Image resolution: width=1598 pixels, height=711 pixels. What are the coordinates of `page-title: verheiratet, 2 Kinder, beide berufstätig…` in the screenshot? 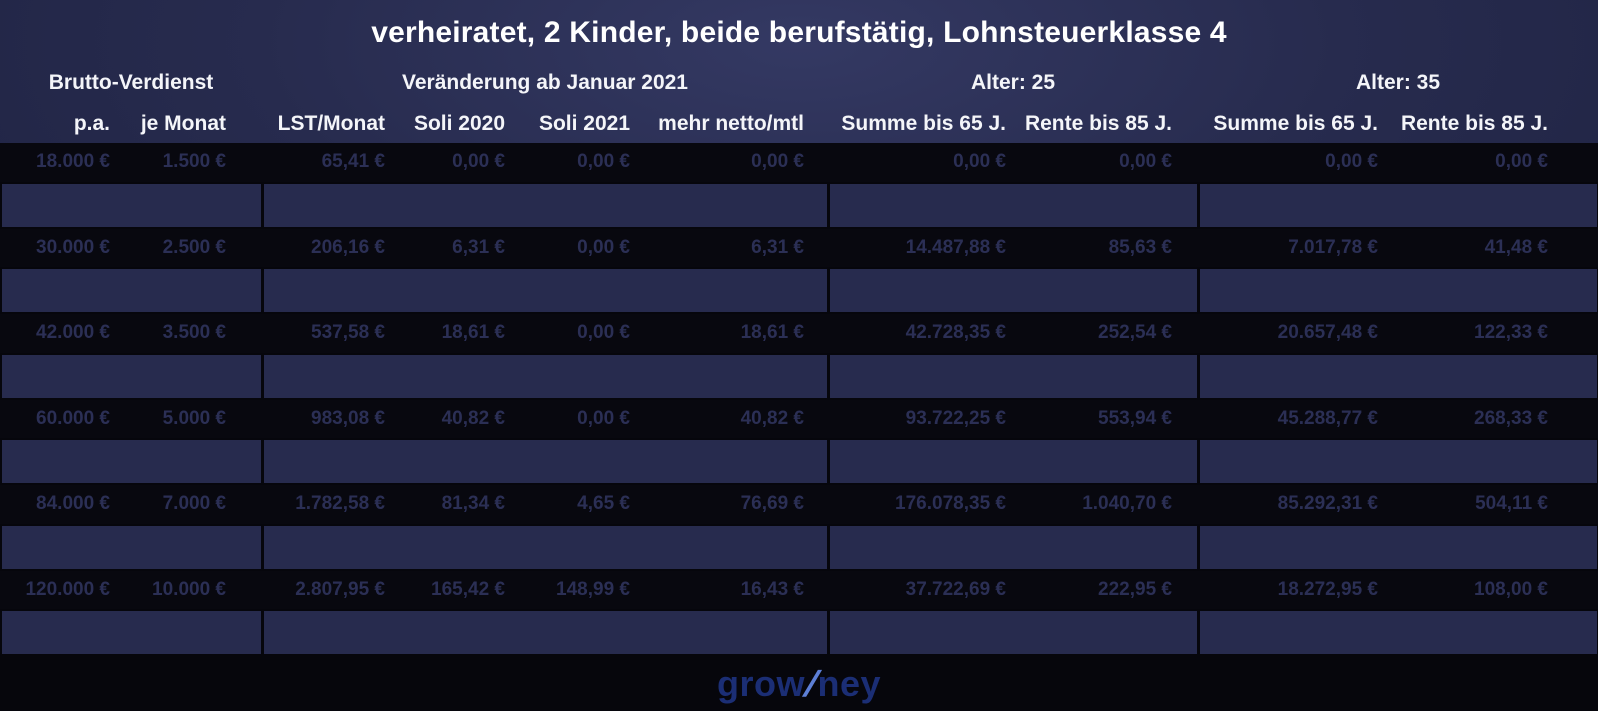 It's located at (799, 32).